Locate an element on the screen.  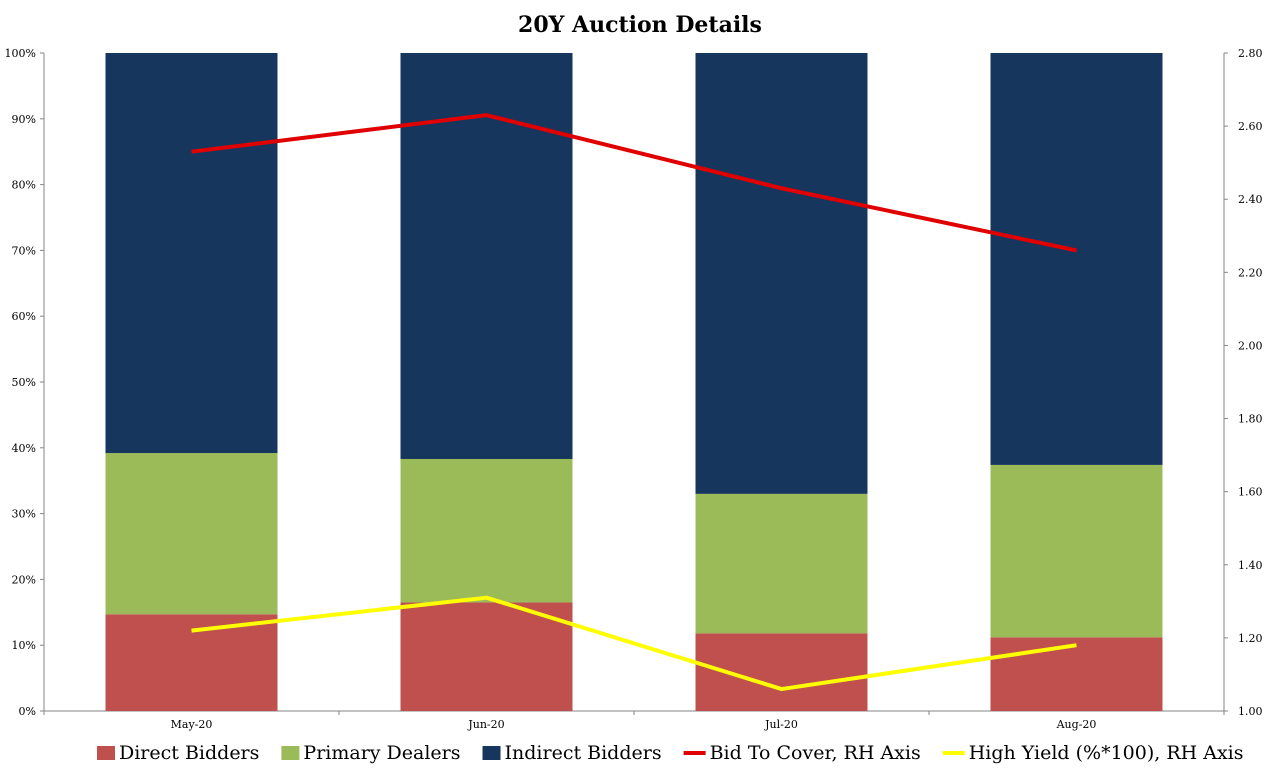
y2-tick-label: 2.40 is located at coordinates (1250, 199).